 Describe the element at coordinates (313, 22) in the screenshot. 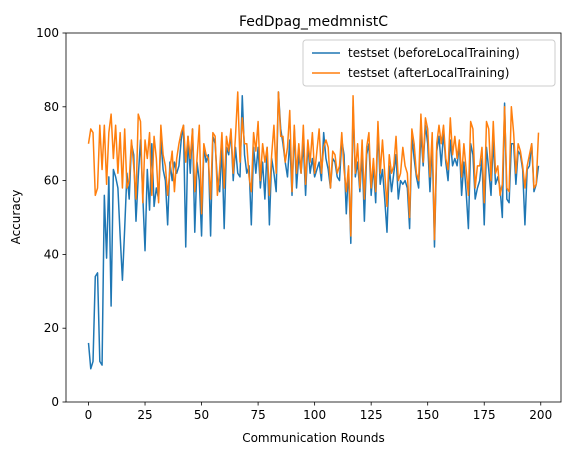

I see `chart-title: FedDpag_medmnistC` at that location.